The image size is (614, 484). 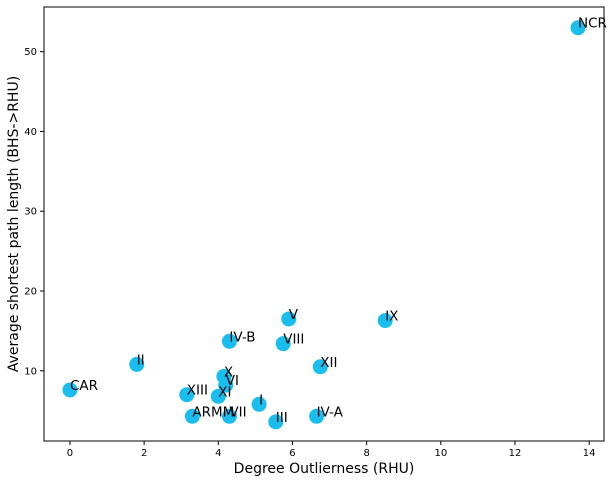 I want to click on data-point-label: XII, so click(x=328, y=363).